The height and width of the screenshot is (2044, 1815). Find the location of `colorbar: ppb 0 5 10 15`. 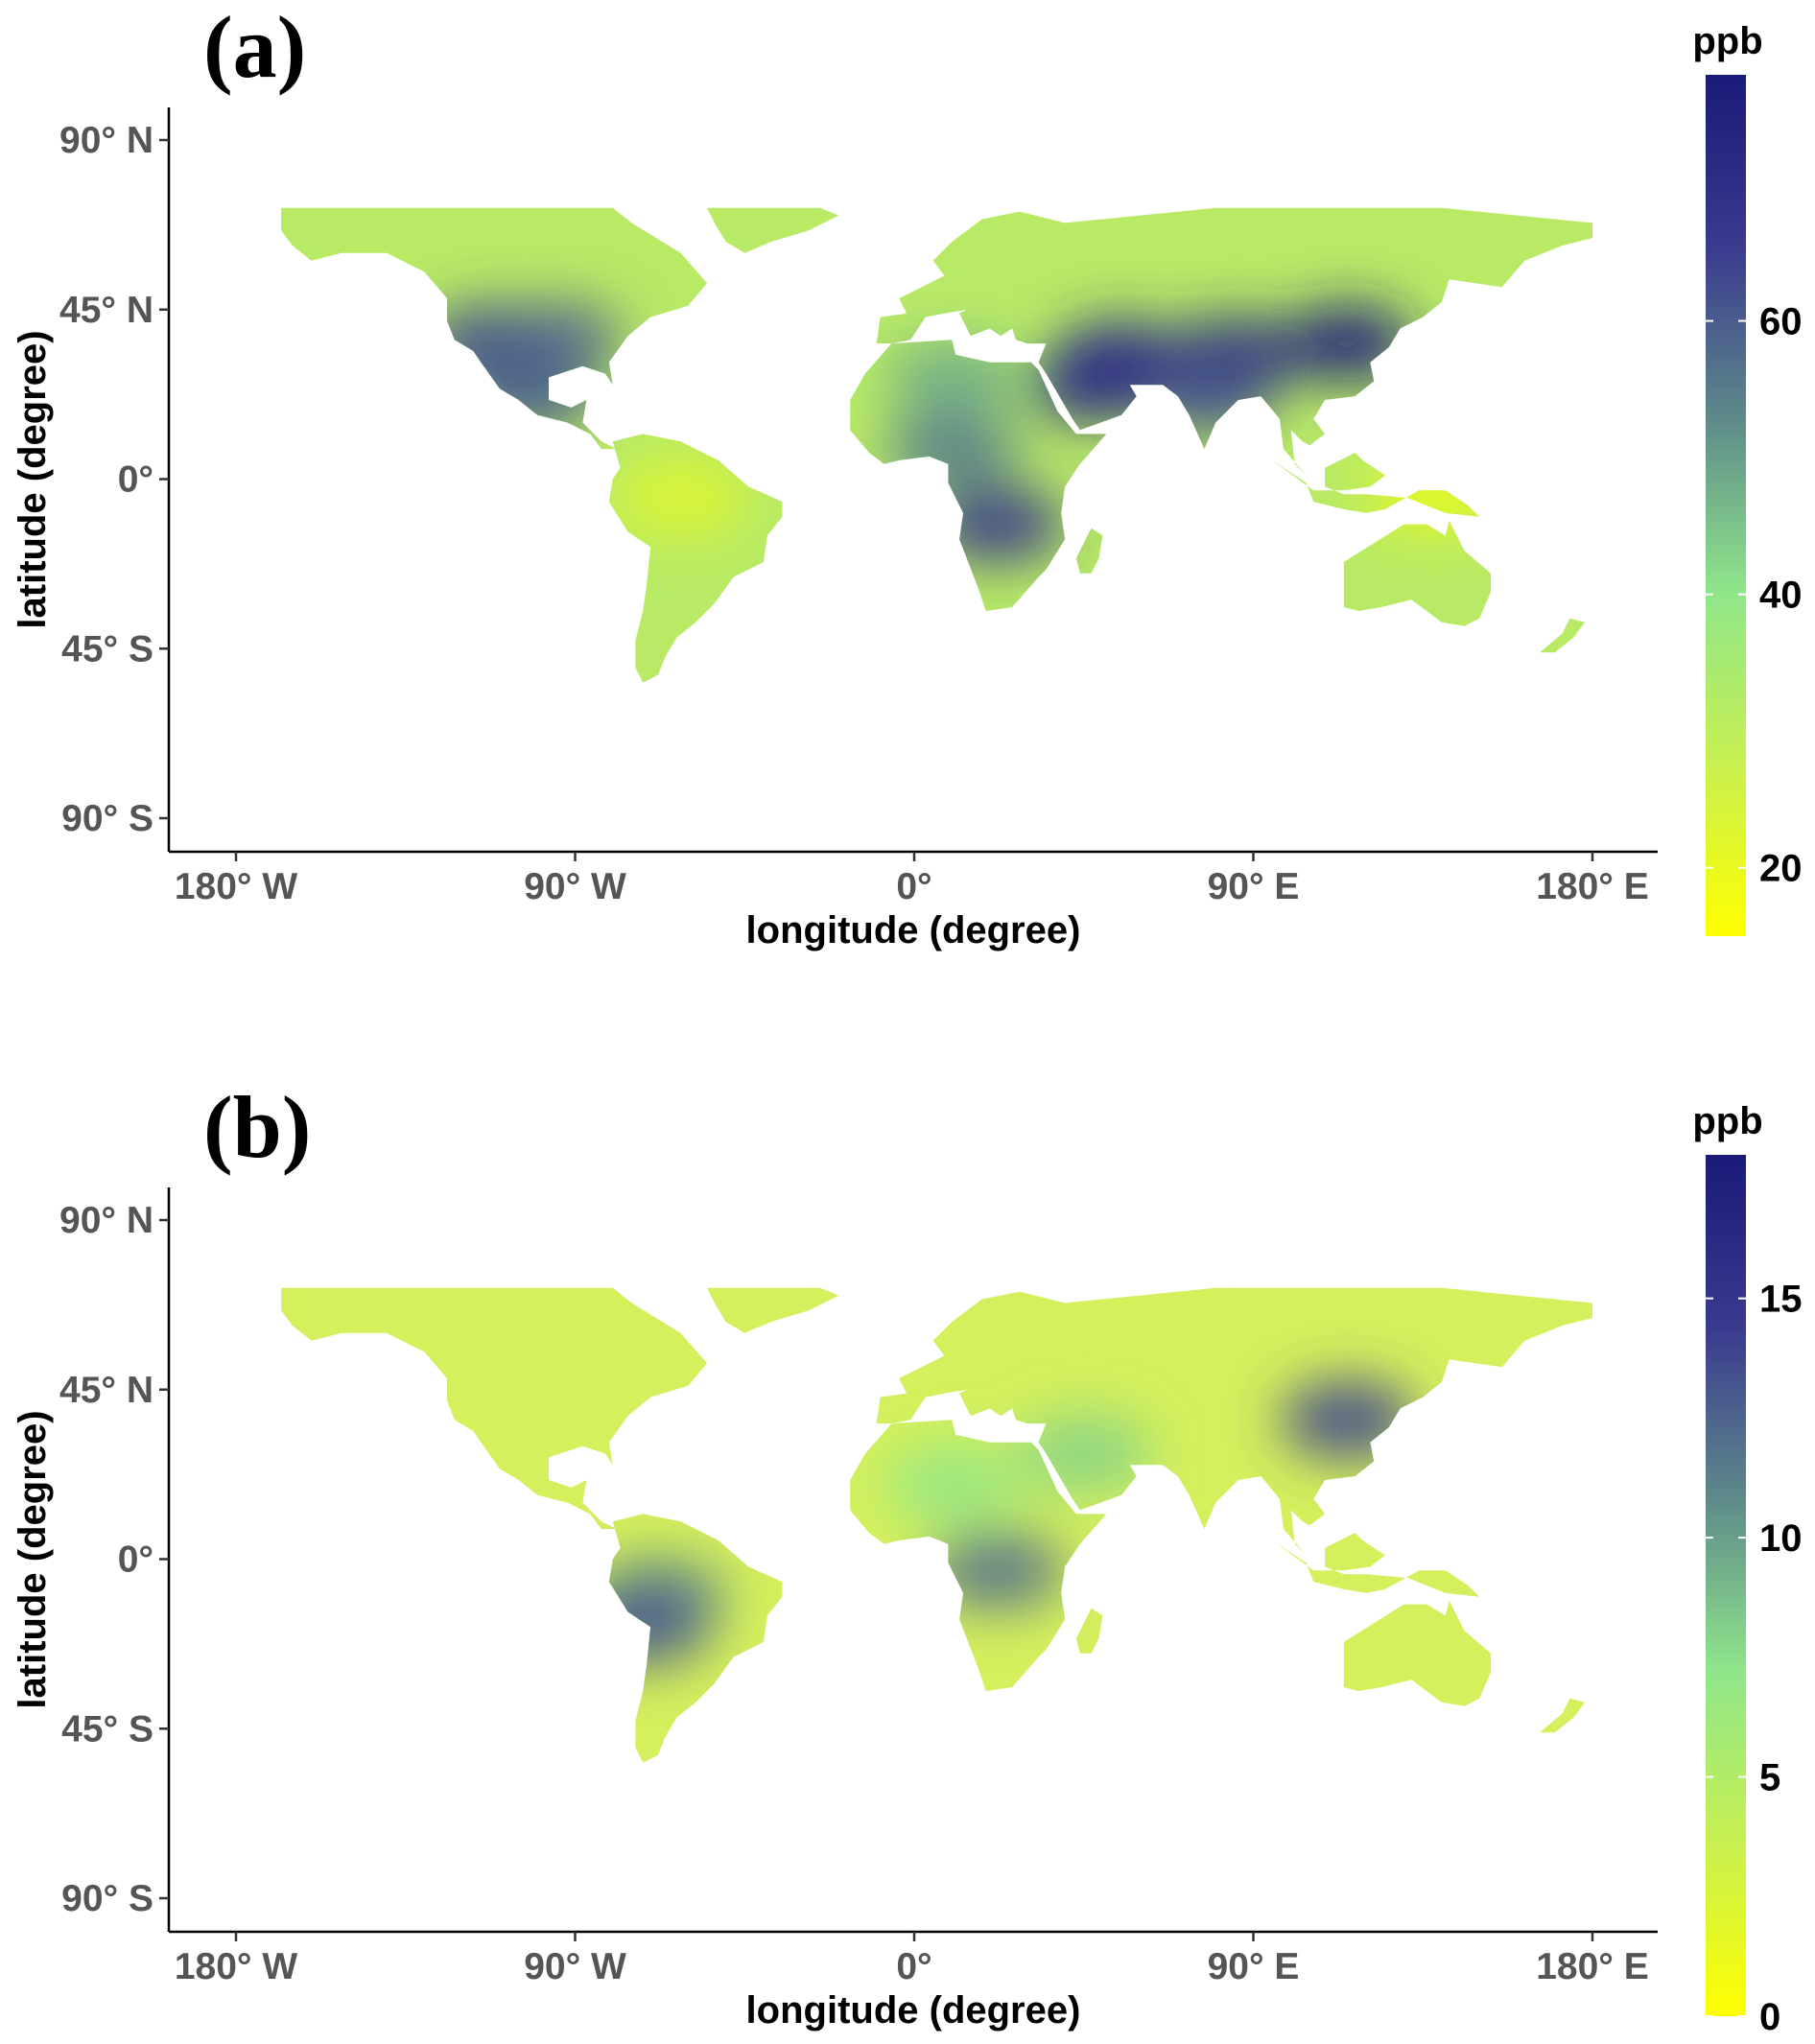

colorbar: ppb 0 5 10 15 is located at coordinates (1747, 1569).